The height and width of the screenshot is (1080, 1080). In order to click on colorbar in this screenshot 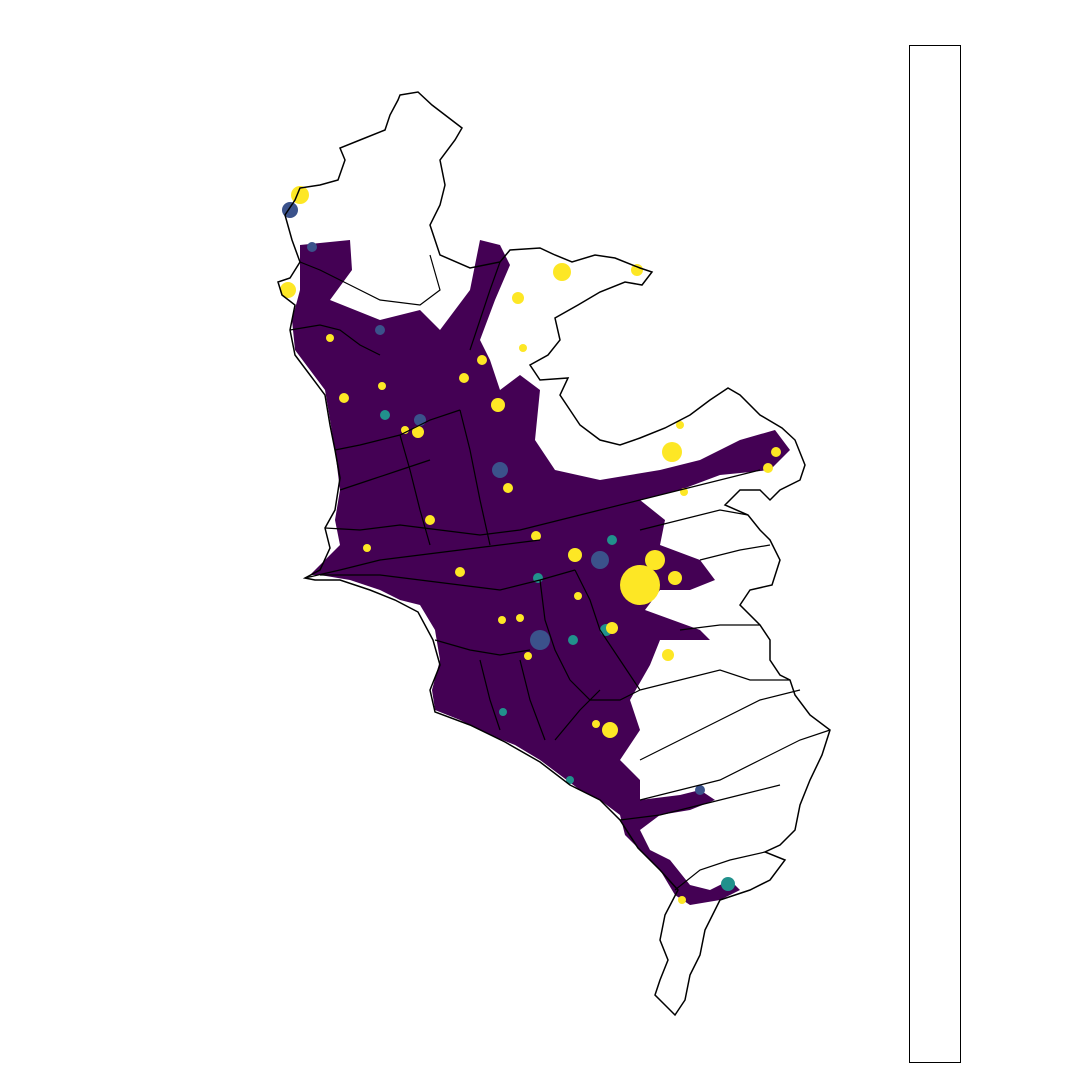, I will do `click(935, 554)`.